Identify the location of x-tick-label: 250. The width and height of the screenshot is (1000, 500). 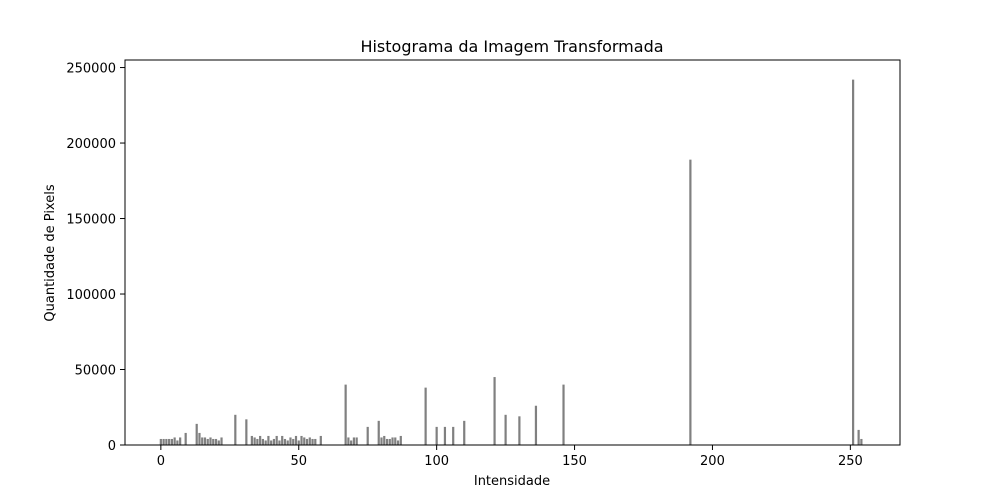
(850, 461).